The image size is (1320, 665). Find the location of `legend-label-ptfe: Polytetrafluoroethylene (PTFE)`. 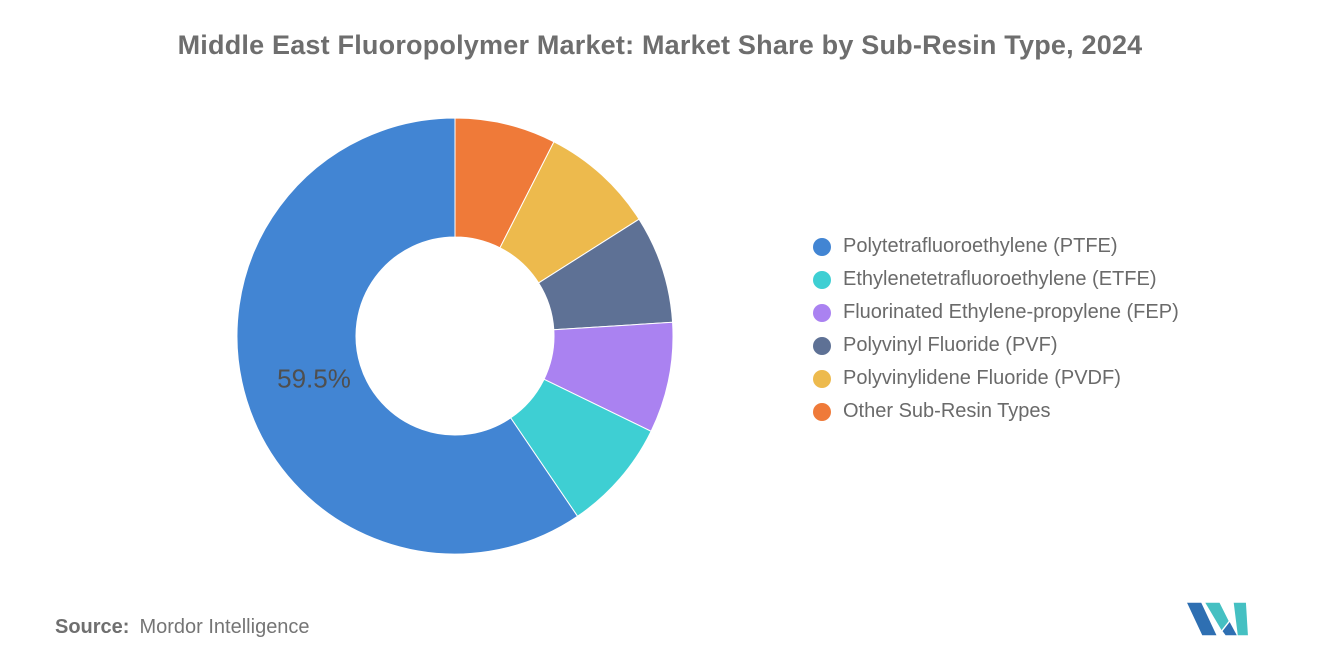

legend-label-ptfe: Polytetrafluoroethylene (PTFE) is located at coordinates (980, 246).